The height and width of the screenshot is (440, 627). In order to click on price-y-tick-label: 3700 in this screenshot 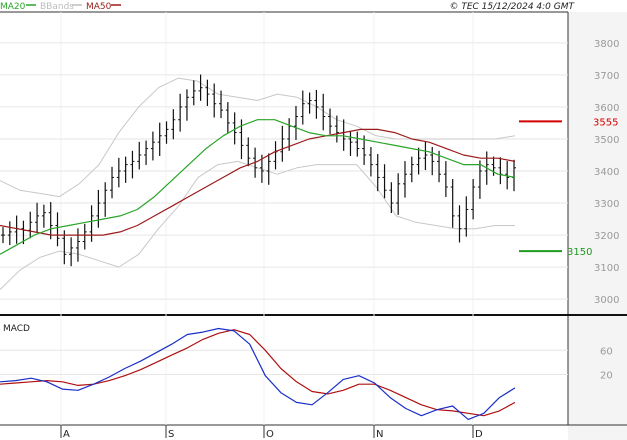, I will do `click(606, 76)`.